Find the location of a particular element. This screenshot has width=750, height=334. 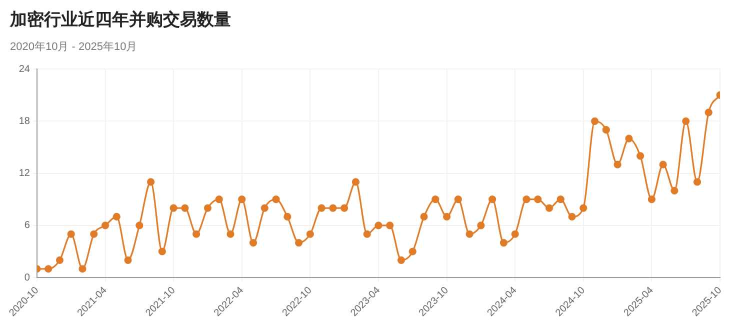

y-tick-label: 18 is located at coordinates (24, 121).